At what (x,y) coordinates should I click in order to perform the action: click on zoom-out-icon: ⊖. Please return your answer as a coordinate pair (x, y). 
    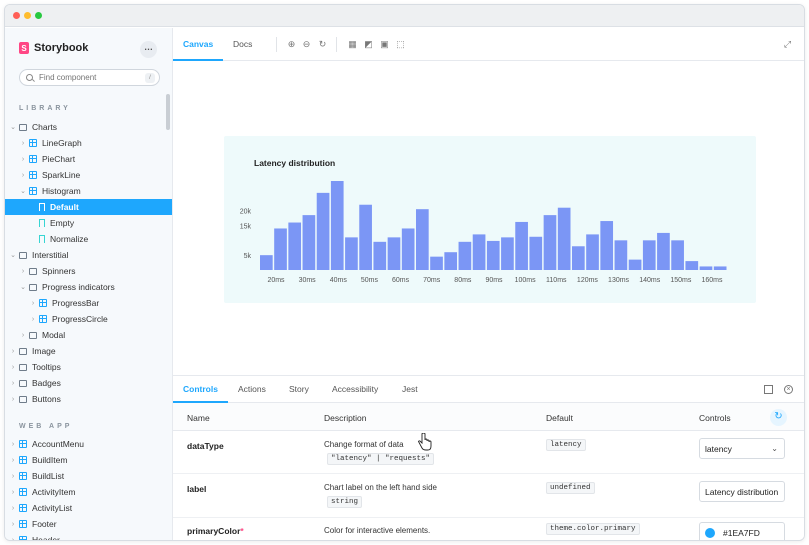
    Looking at the image, I should click on (306, 44).